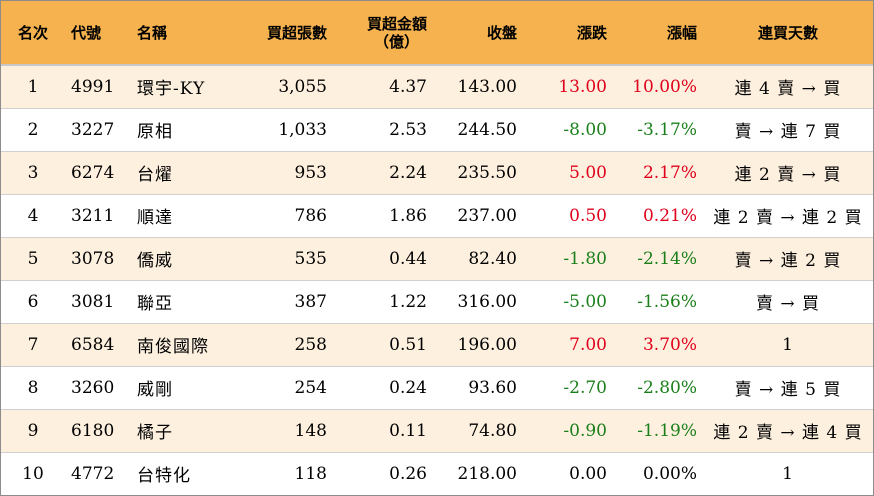 Image resolution: width=874 pixels, height=496 pixels. Describe the element at coordinates (155, 218) in the screenshot. I see `cell-name: 順達` at that location.